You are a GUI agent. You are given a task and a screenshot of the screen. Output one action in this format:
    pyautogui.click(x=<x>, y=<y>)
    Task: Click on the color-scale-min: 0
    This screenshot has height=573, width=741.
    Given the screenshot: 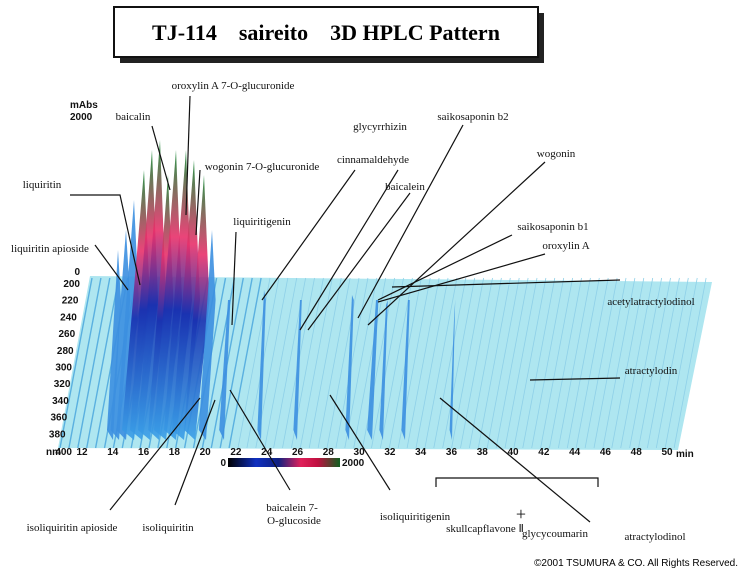 What is the action you would take?
    pyautogui.click(x=223, y=463)
    